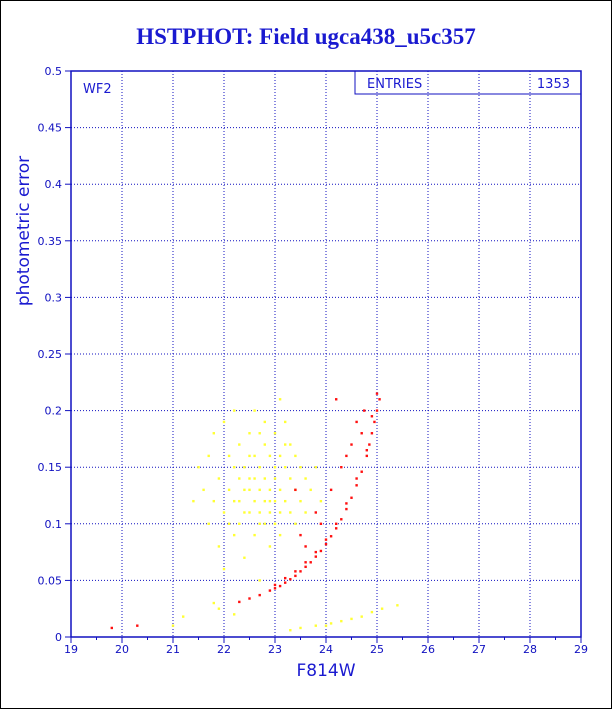  What do you see at coordinates (530, 649) in the screenshot?
I see `x-tick-label: 28` at bounding box center [530, 649].